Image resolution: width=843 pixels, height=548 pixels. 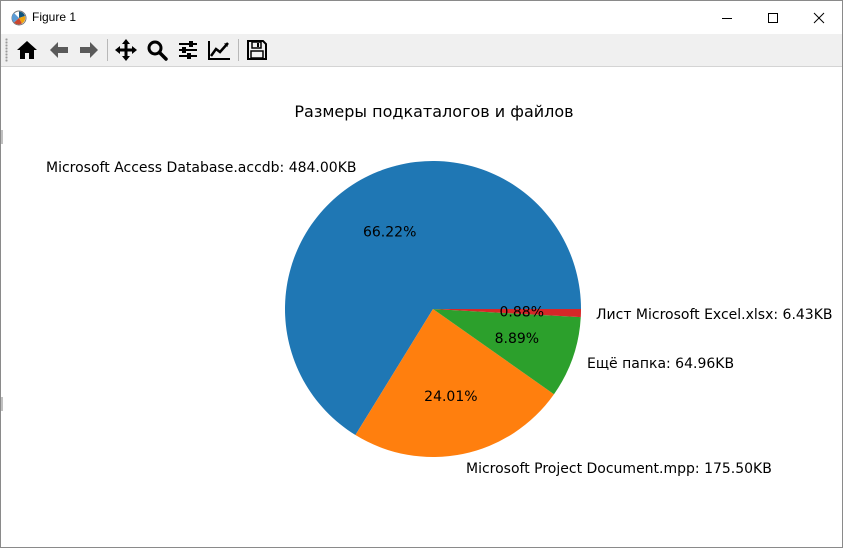 I want to click on subplots-sliders-icon, so click(x=188, y=50).